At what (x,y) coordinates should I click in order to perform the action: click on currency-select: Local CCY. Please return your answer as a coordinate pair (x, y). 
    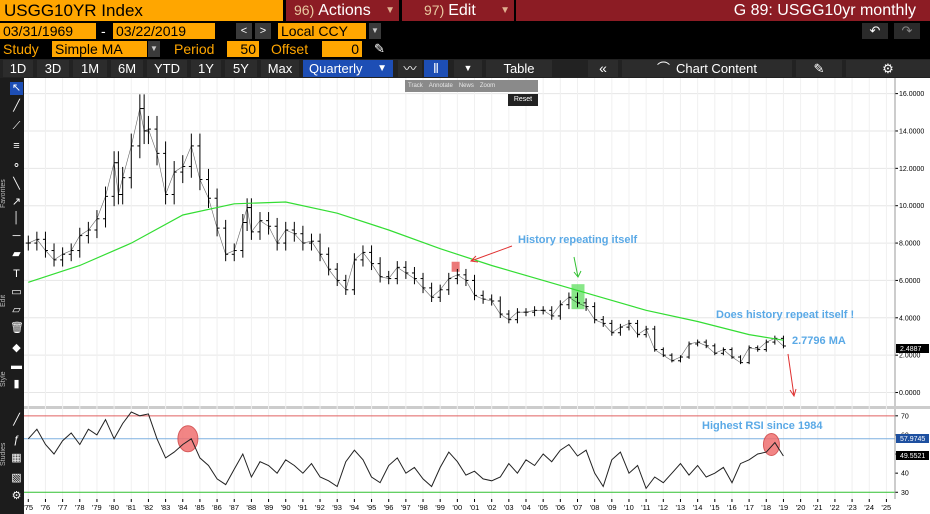
    Looking at the image, I should click on (322, 31).